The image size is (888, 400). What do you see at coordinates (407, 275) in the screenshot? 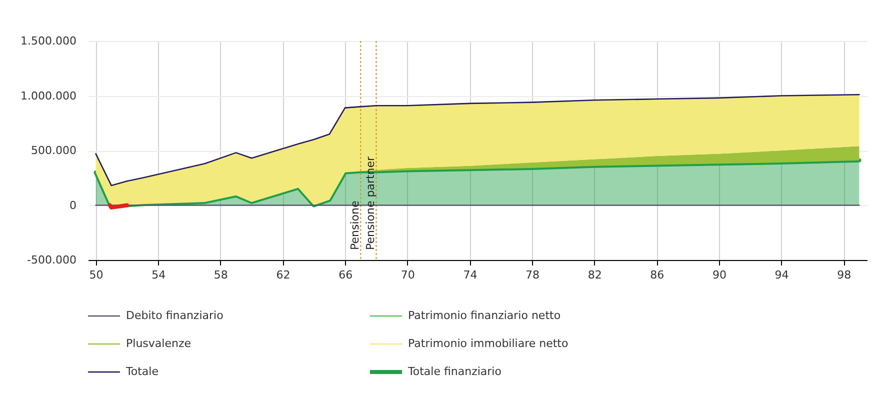
I see `x-tick-label: 70` at bounding box center [407, 275].